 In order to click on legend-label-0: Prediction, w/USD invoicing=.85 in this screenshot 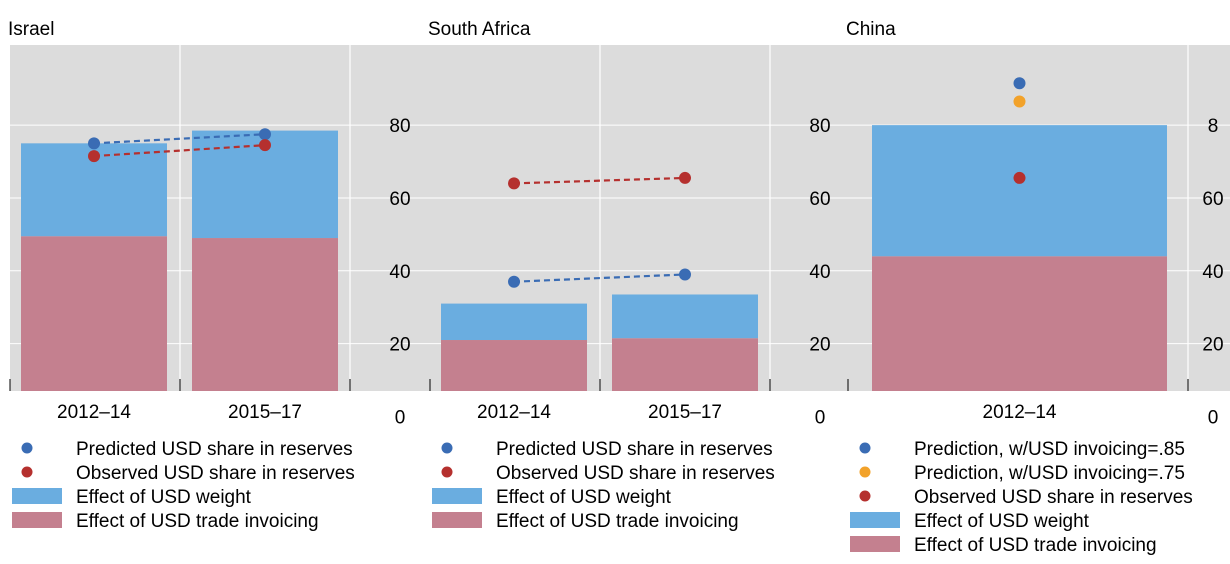, I will do `click(1049, 449)`.